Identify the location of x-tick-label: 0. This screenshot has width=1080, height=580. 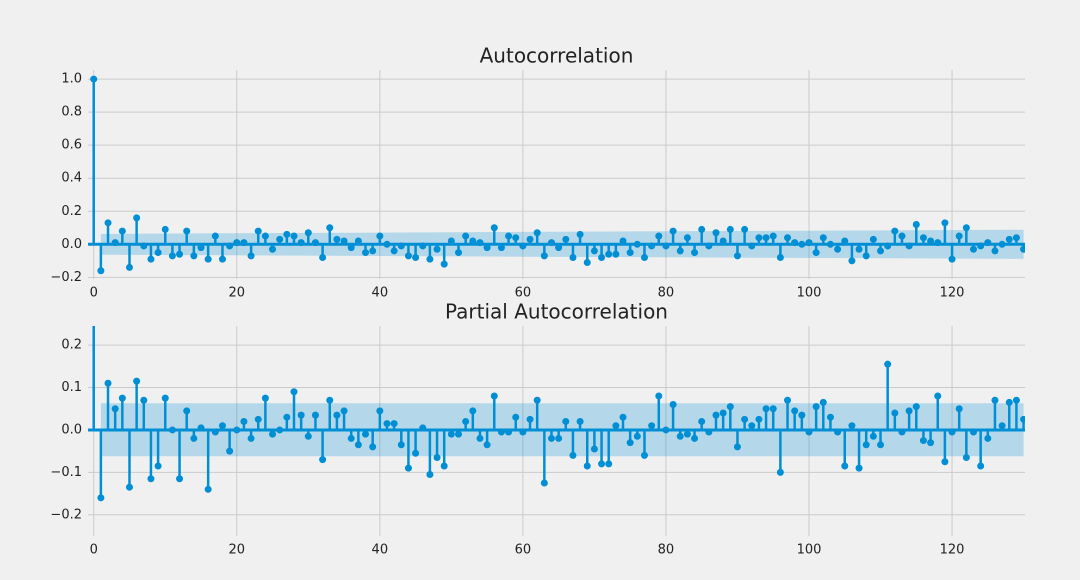
(94, 550).